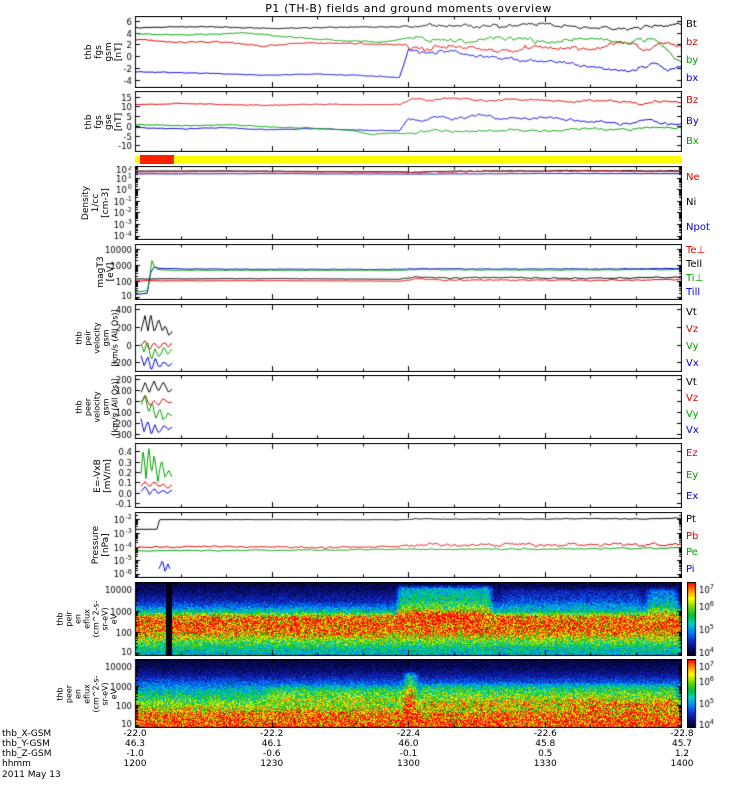 The height and width of the screenshot is (800, 750). What do you see at coordinates (691, 24) in the screenshot?
I see `series-label-Bt: Bt` at bounding box center [691, 24].